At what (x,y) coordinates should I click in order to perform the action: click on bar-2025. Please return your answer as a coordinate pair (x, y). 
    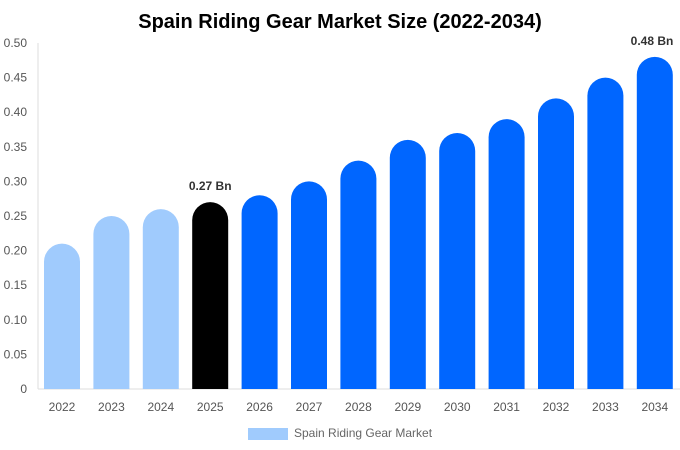
    Looking at the image, I should click on (210, 295).